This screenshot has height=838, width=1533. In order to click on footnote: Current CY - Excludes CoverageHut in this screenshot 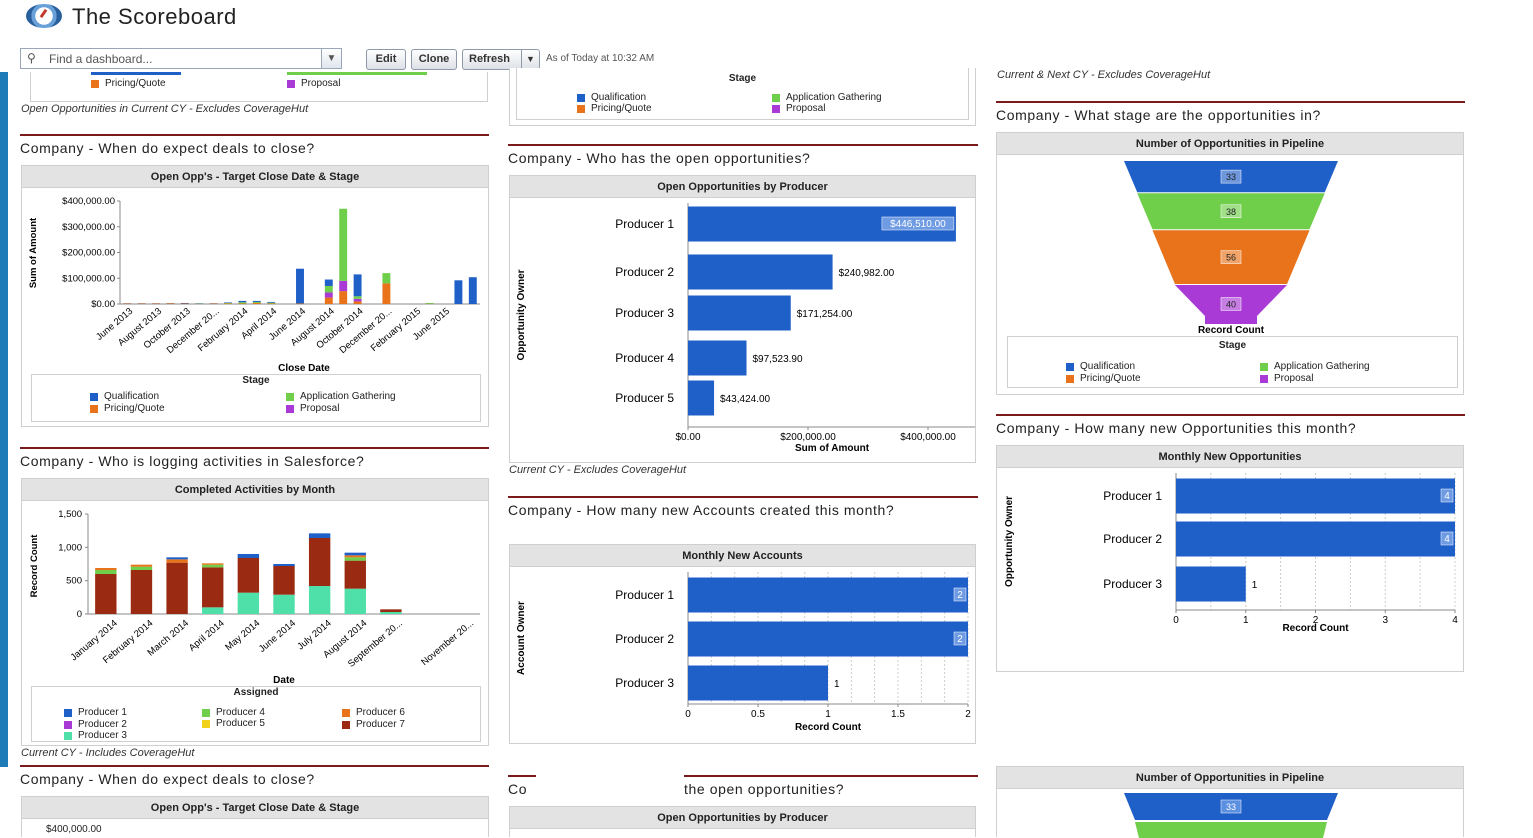, I will do `click(597, 470)`.